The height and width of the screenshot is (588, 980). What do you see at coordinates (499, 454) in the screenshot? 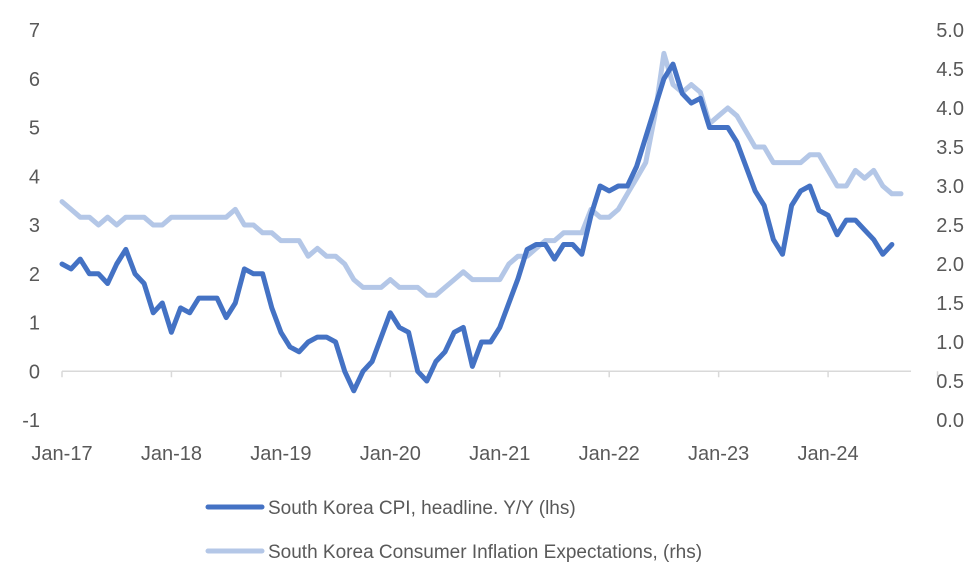
I see `x-tick-label: Jan-21` at bounding box center [499, 454].